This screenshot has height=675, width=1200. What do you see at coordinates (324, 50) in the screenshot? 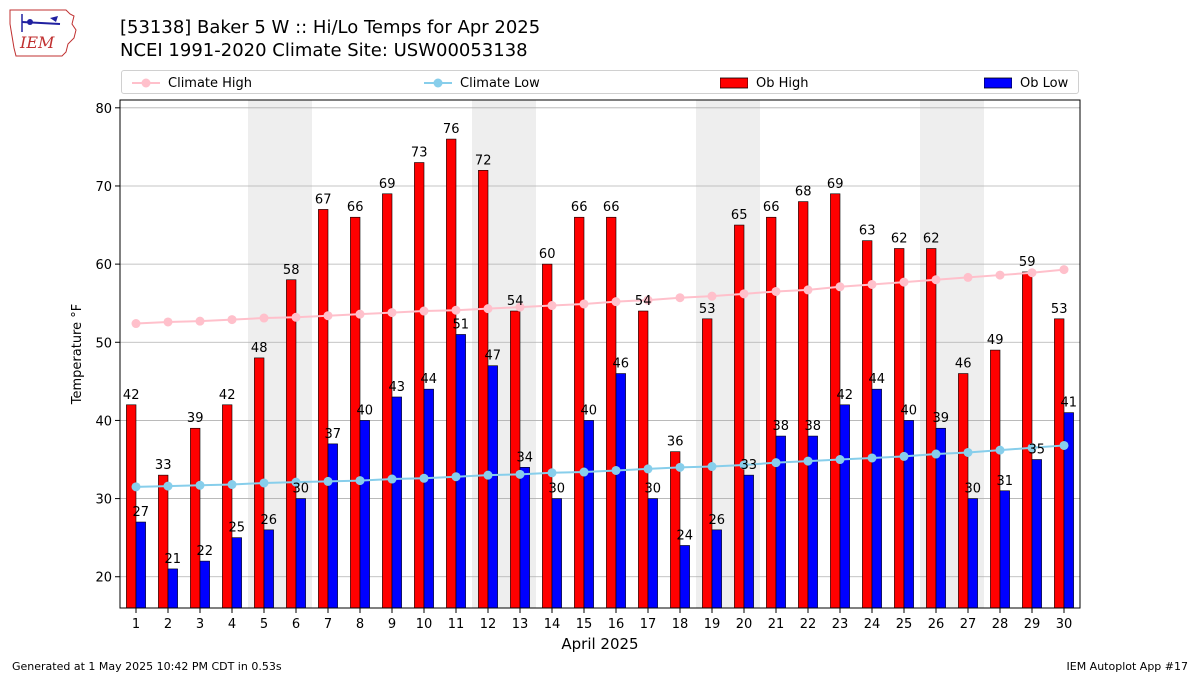
I see `chart-subtitle: NCEI 1991-2020 Climate Site: USW00053138` at bounding box center [324, 50].